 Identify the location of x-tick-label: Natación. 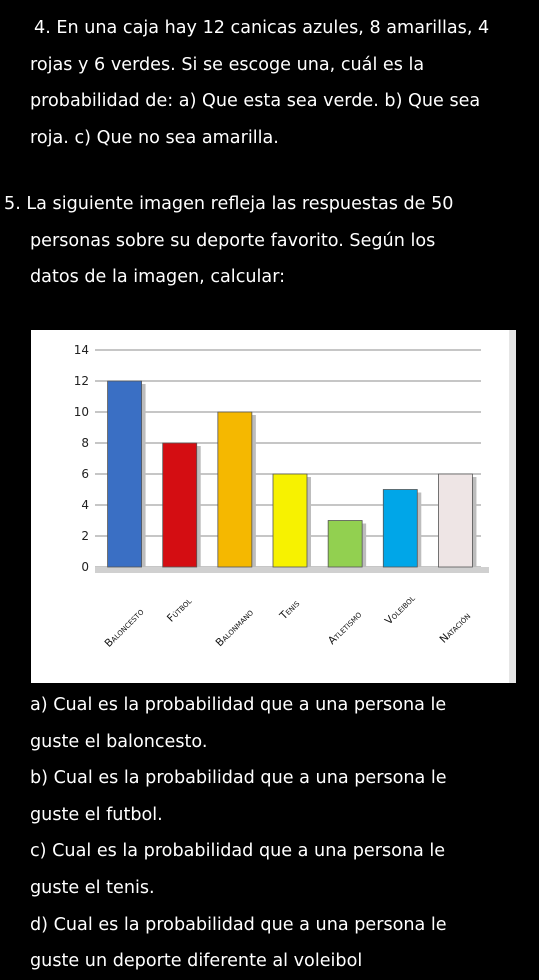
(455, 627).